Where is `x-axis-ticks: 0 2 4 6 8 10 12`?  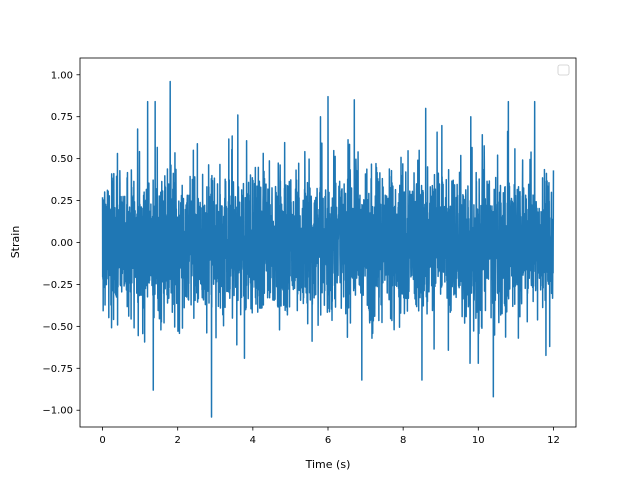 x-axis-ticks: 0 2 4 6 8 10 12 is located at coordinates (329, 436).